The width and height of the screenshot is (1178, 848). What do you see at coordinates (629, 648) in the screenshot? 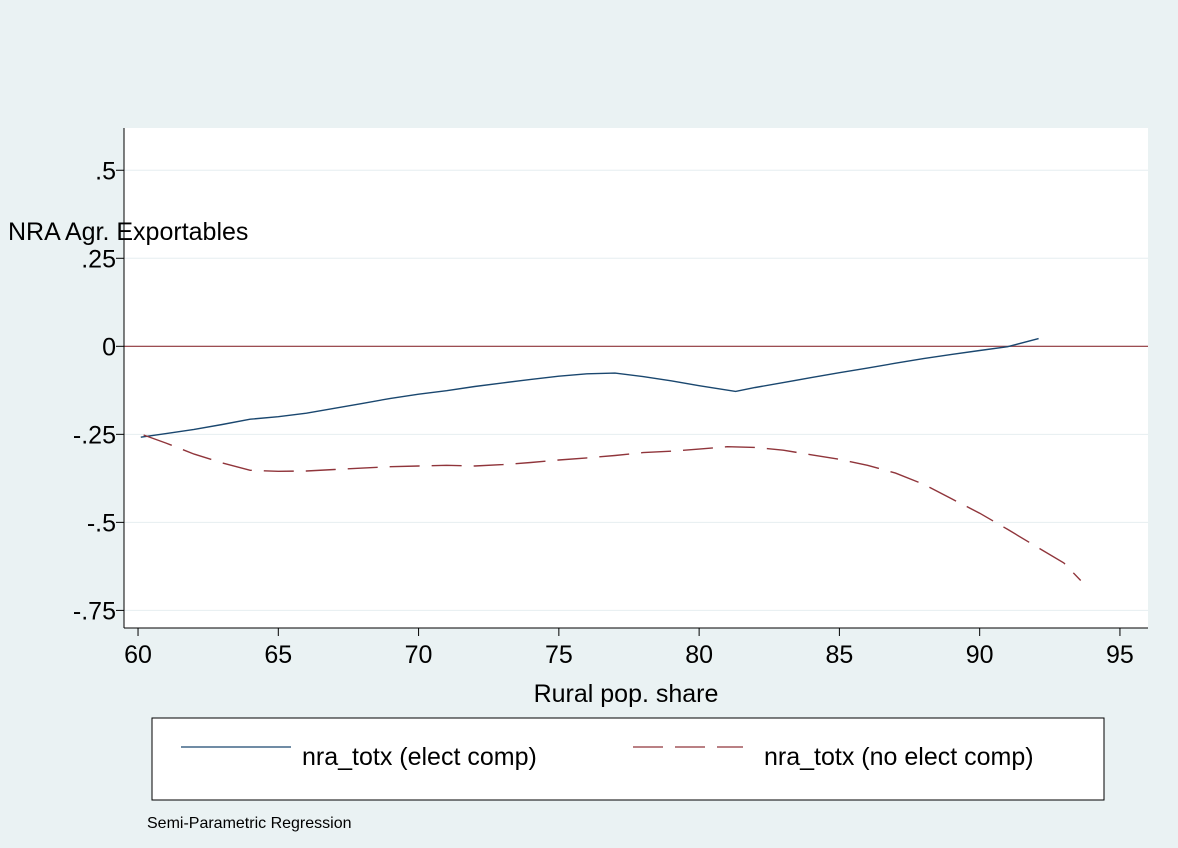
I see `x-ticks: 60 65 70 75 80 85 90 95` at bounding box center [629, 648].